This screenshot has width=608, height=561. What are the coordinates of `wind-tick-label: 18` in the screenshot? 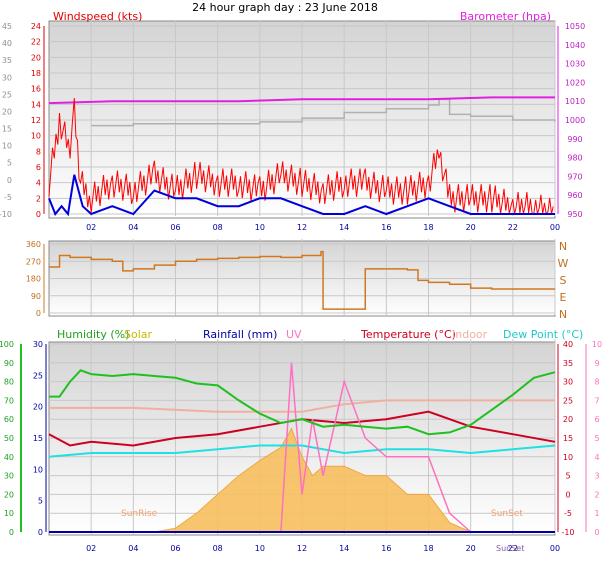 It's located at (36, 73).